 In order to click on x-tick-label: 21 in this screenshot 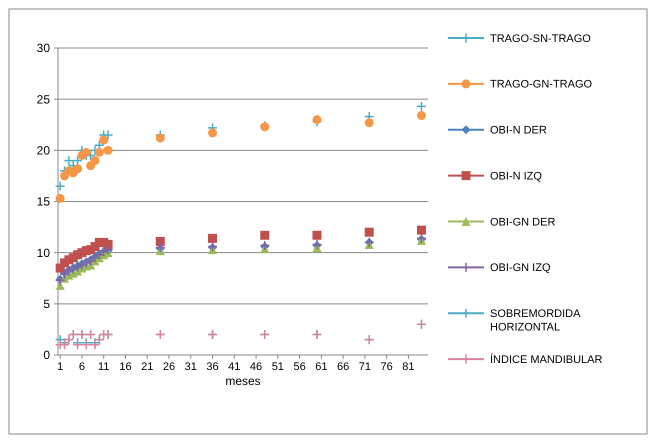, I will do `click(147, 367)`.